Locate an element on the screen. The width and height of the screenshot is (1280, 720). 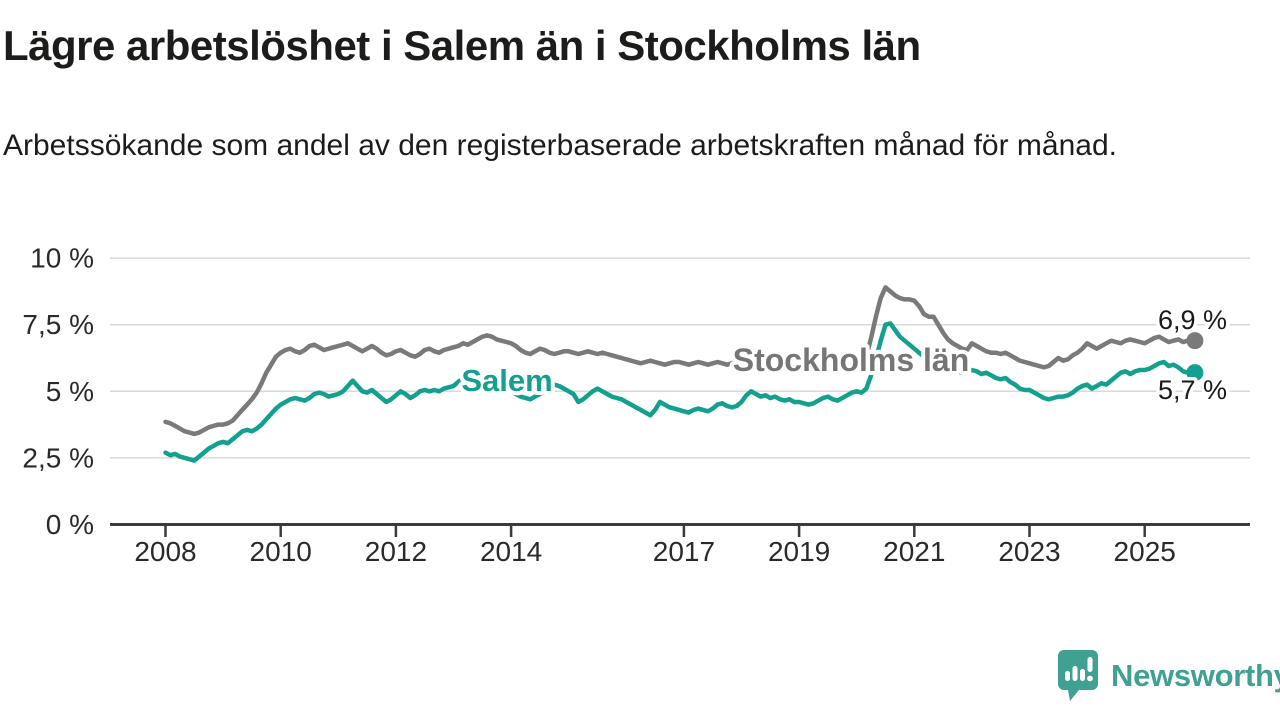
y-tick-label: 0 % is located at coordinates (70, 524).